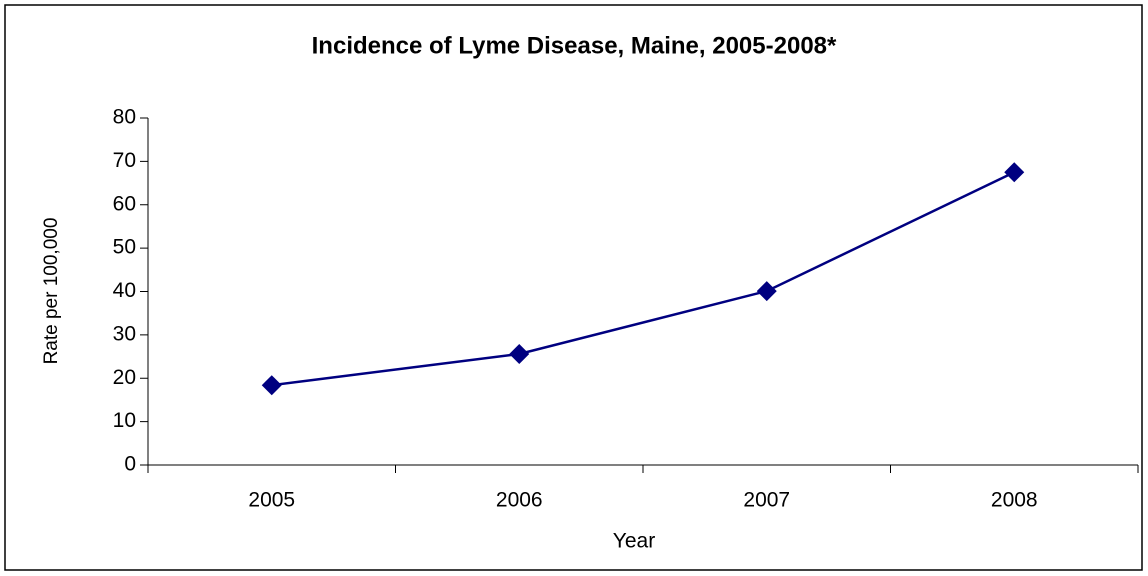 This screenshot has width=1148, height=576. Describe the element at coordinates (271, 500) in the screenshot. I see `x-tick-label: 2005` at that location.